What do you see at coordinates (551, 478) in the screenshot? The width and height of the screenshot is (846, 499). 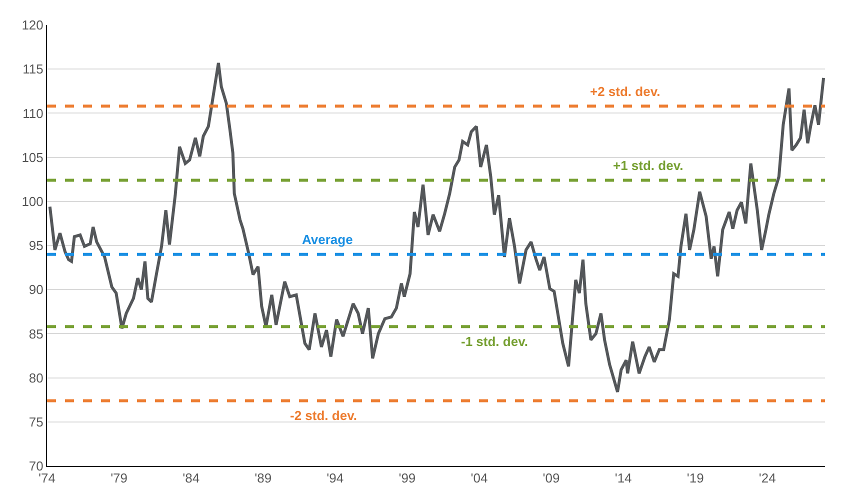 I see `x-tick-label: '09` at bounding box center [551, 478].